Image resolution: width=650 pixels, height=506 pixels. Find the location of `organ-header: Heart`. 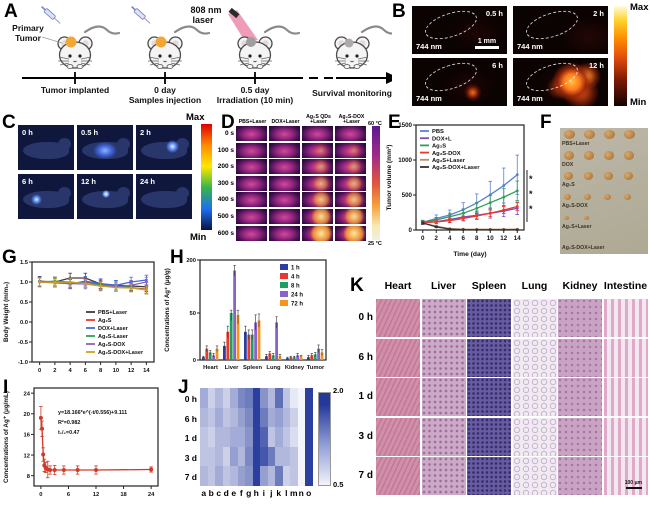

organ-header: Heart is located at coordinates (398, 286).